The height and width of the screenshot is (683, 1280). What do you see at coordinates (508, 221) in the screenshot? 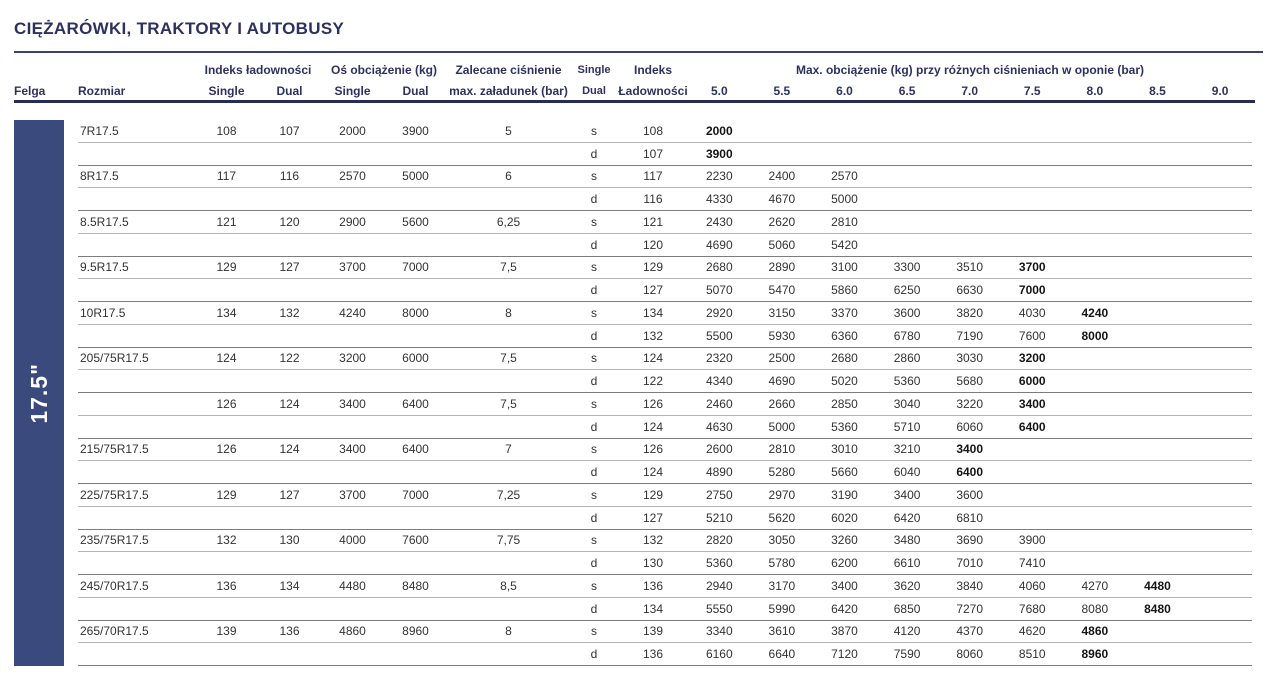
I see `cell-recommended-pressure: 6,25` at bounding box center [508, 221].